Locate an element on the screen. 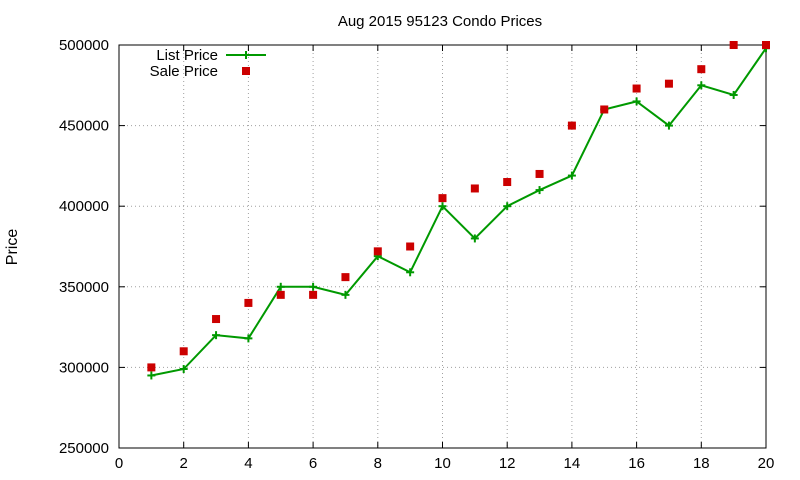 Image resolution: width=800 pixels, height=480 pixels. x-tick-label: 2 is located at coordinates (184, 463).